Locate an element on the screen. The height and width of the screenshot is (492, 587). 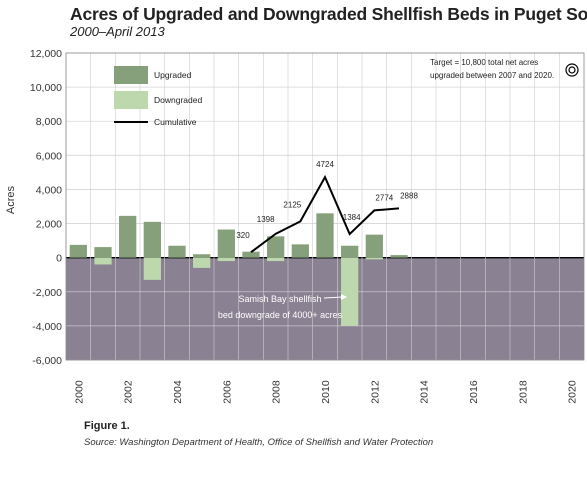
y-tick-label: 8,000 is located at coordinates (49, 122).